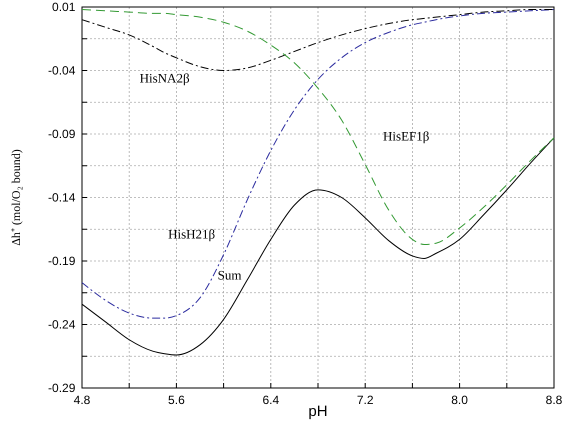 The width and height of the screenshot is (577, 421). What do you see at coordinates (82, 400) in the screenshot?
I see `x-tick-label: 4.8` at bounding box center [82, 400].